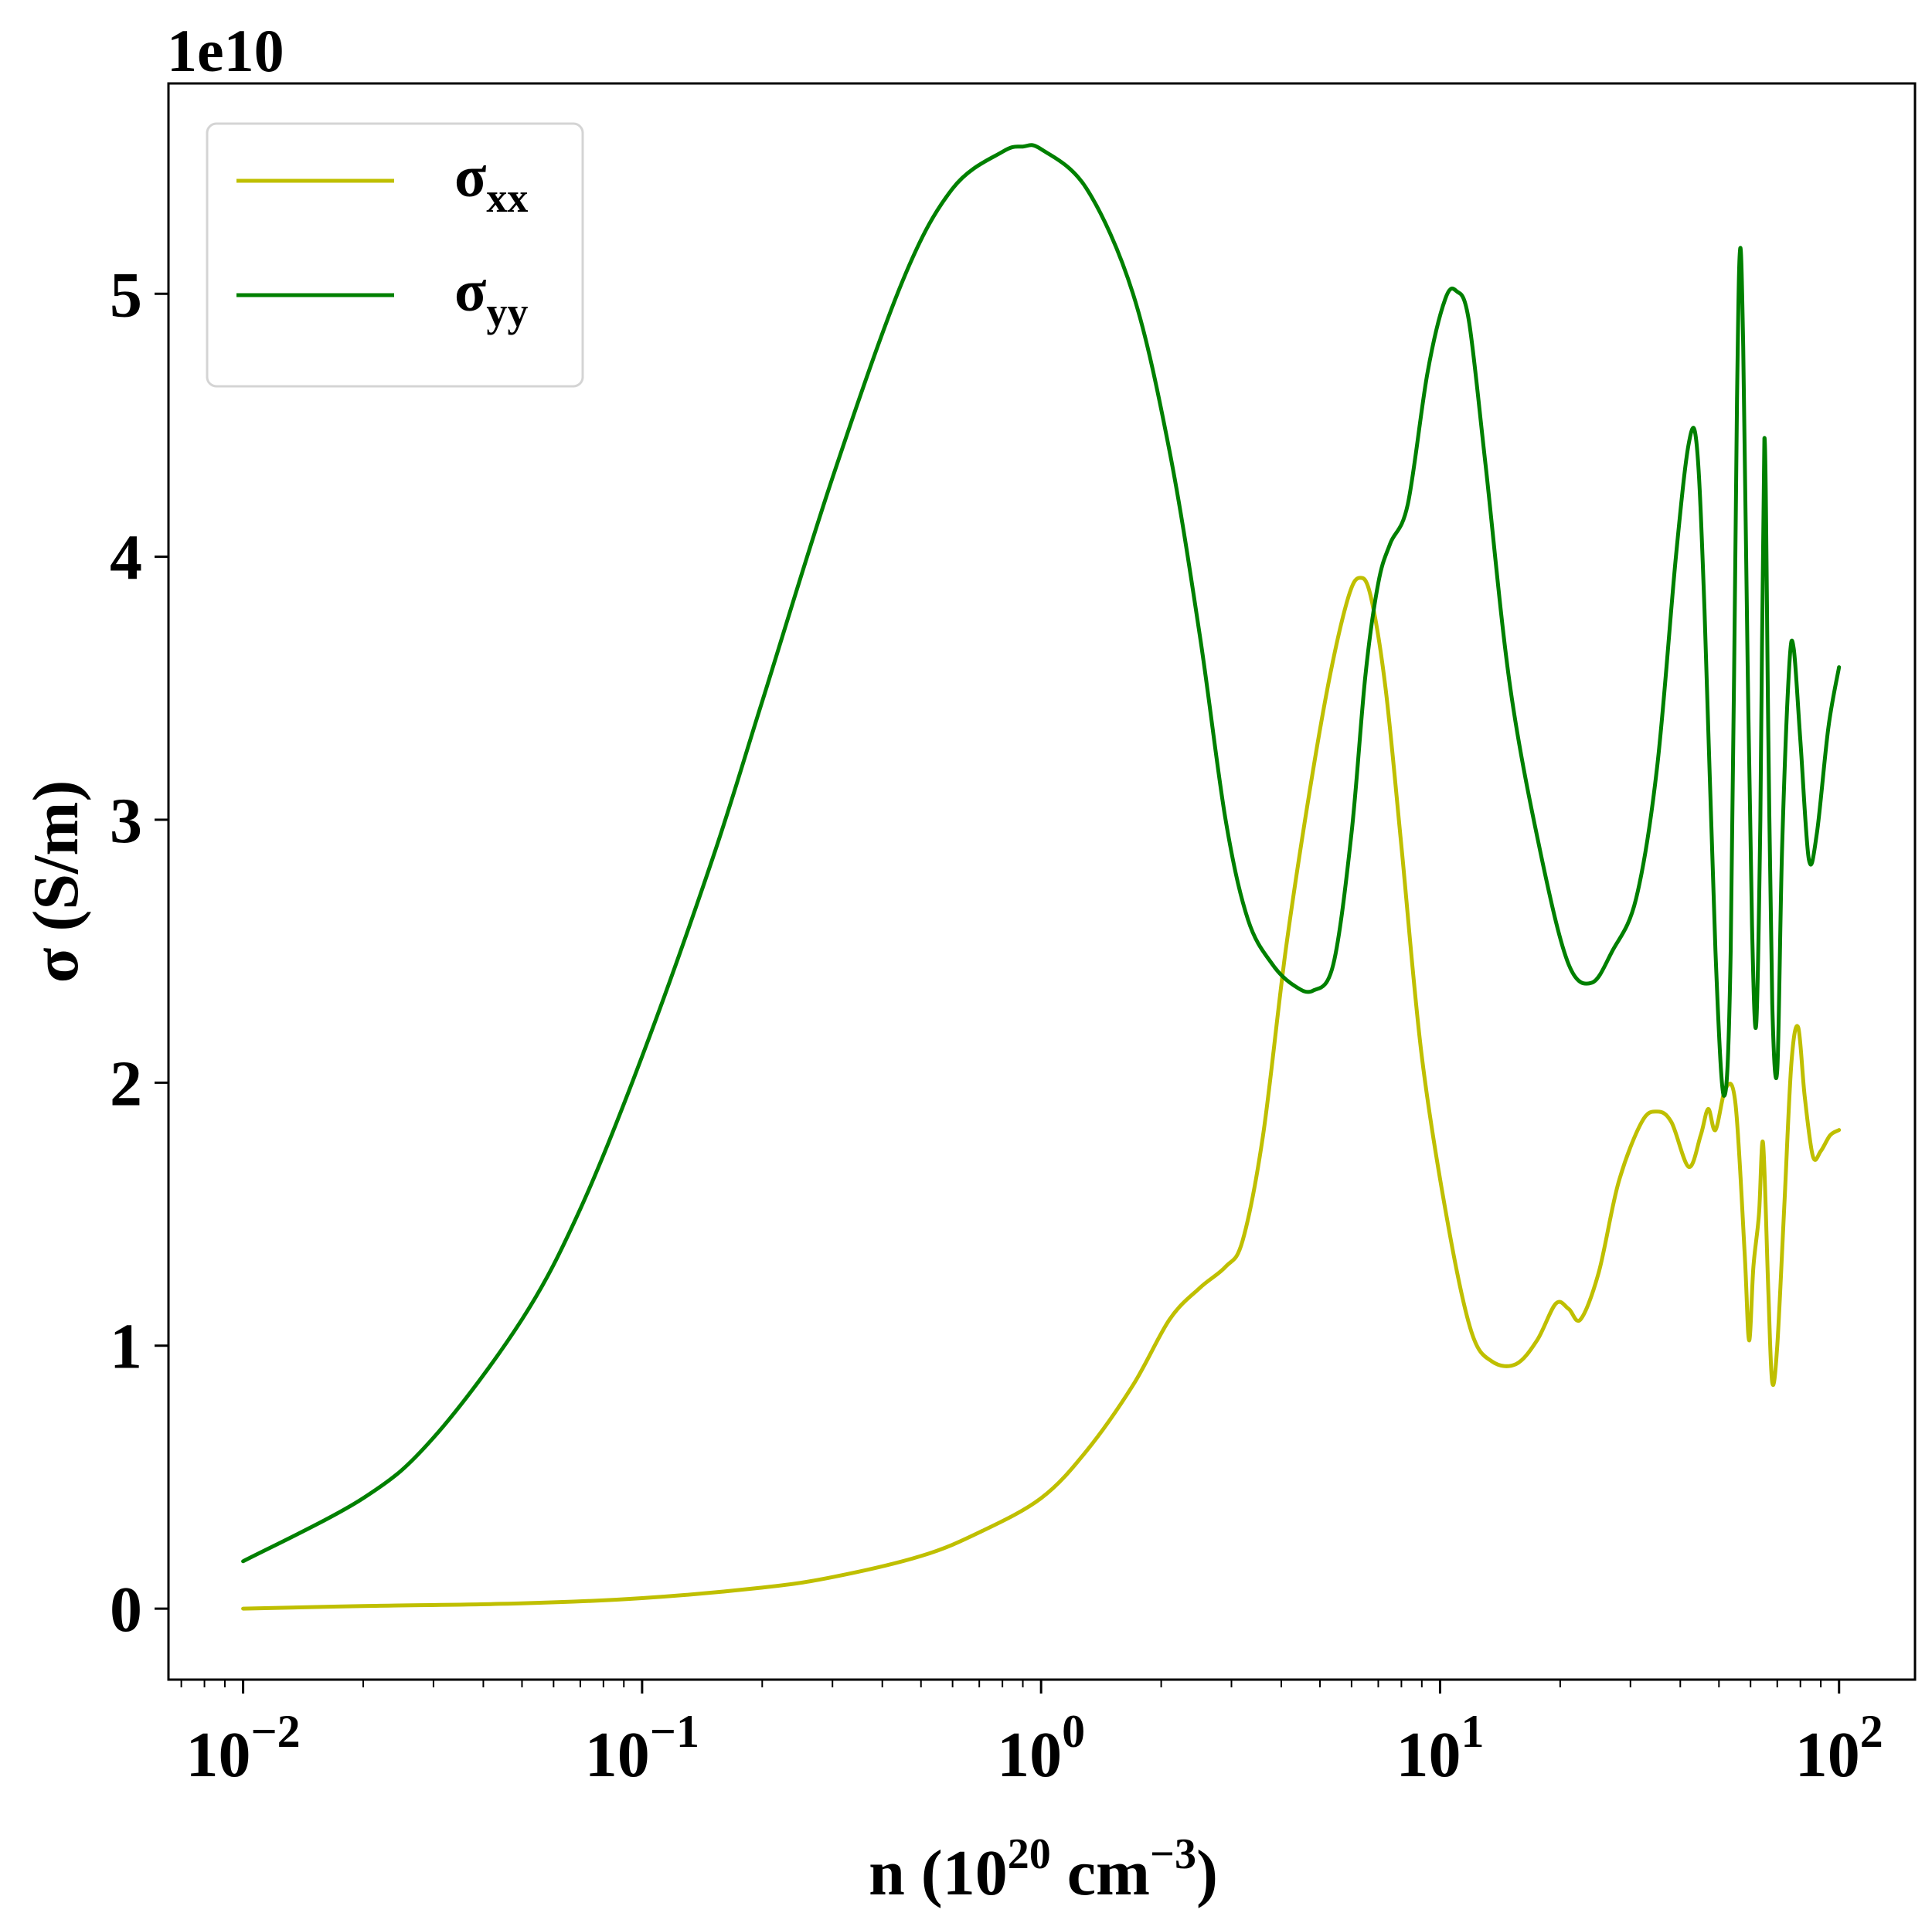  I want to click on x-axis-label-exp1: 20, so click(1029, 1854).